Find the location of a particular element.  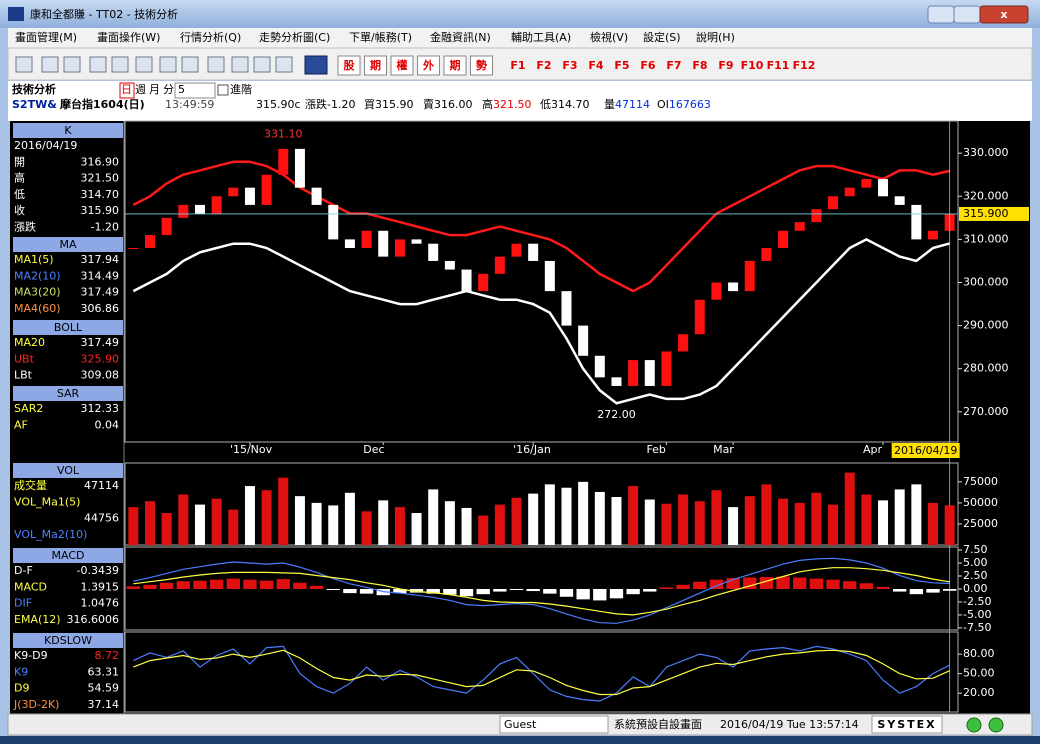

menu-item: 設定(S) is located at coordinates (662, 37).